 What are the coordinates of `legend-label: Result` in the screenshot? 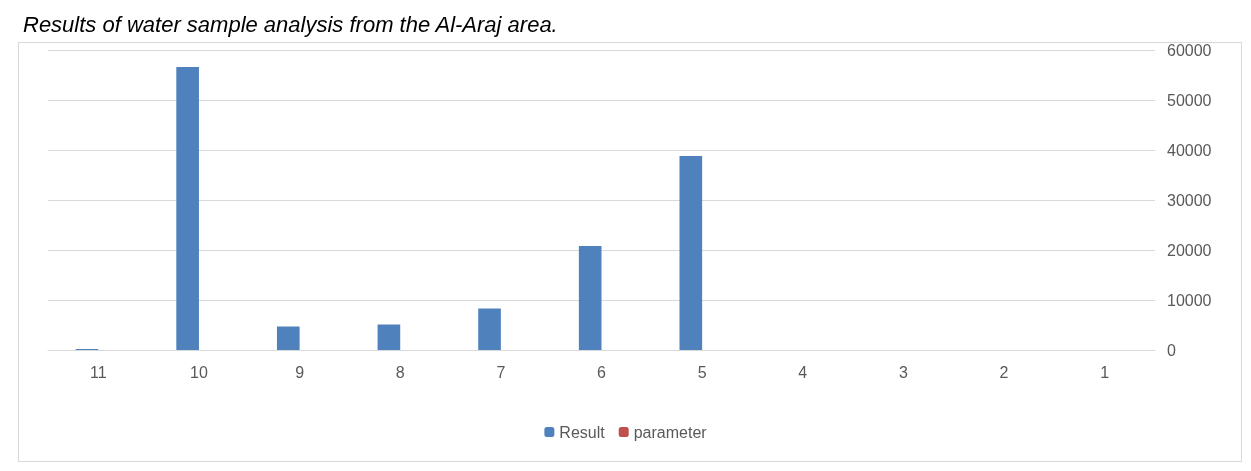 It's located at (582, 432).